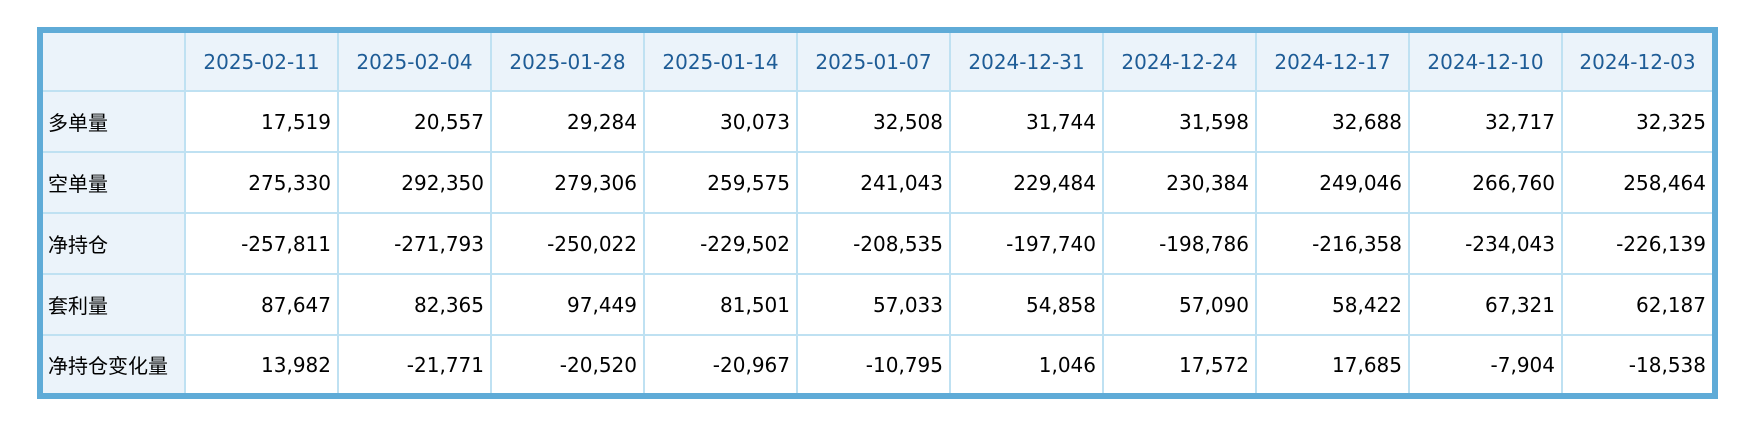 This screenshot has height=433, width=1753. What do you see at coordinates (1332, 60) in the screenshot?
I see `date-header-cell: 2024-12-17` at bounding box center [1332, 60].